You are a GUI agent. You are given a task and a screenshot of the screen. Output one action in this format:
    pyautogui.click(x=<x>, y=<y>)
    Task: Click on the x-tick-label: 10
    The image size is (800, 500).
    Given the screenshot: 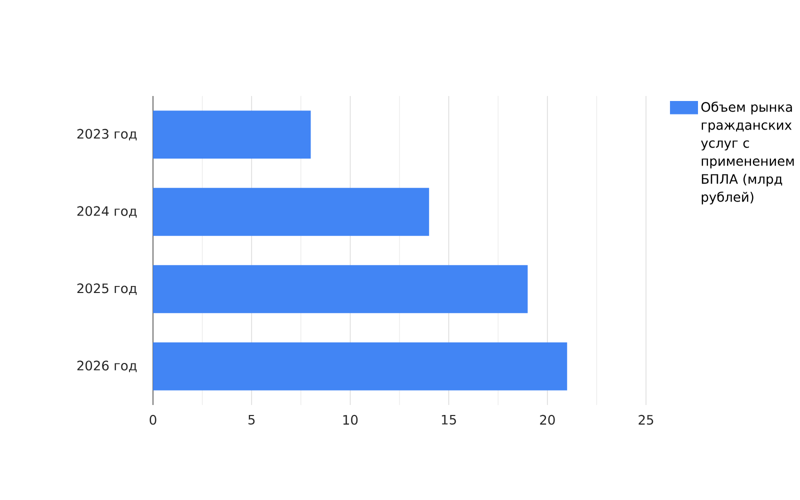 What is the action you would take?
    pyautogui.click(x=350, y=419)
    